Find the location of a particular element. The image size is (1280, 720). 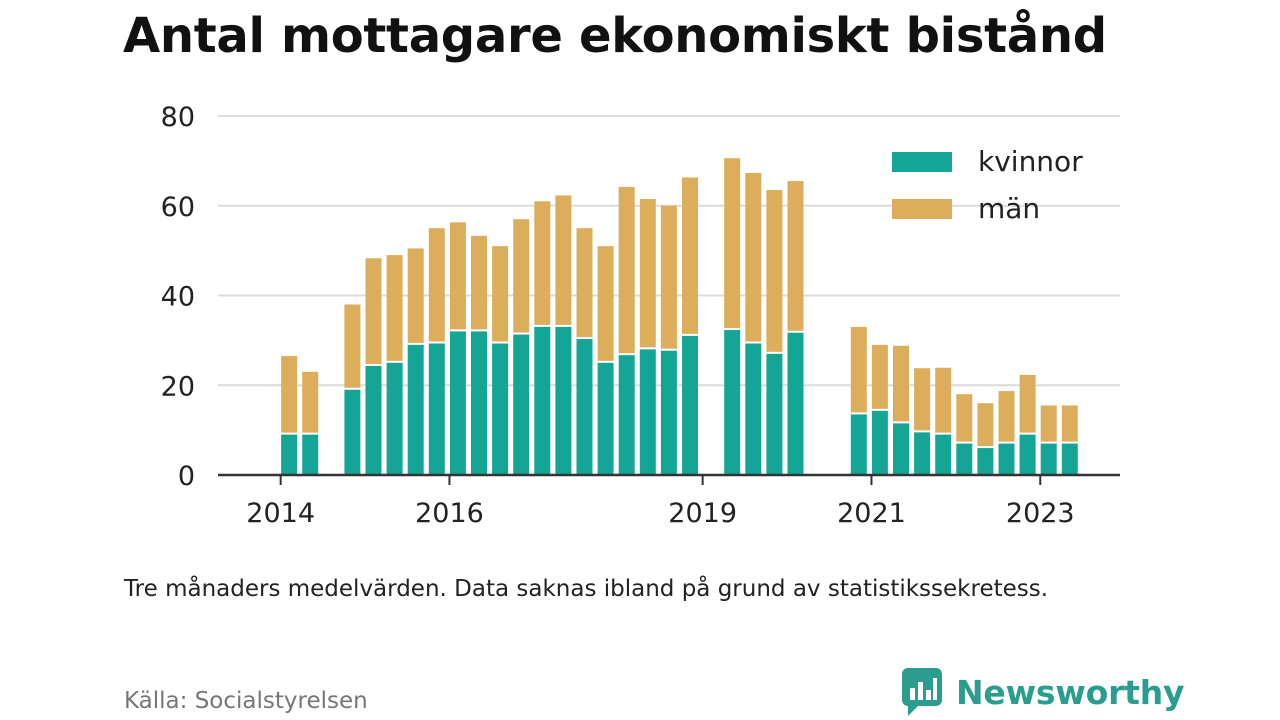

legend-label-man: män is located at coordinates (1009, 208).